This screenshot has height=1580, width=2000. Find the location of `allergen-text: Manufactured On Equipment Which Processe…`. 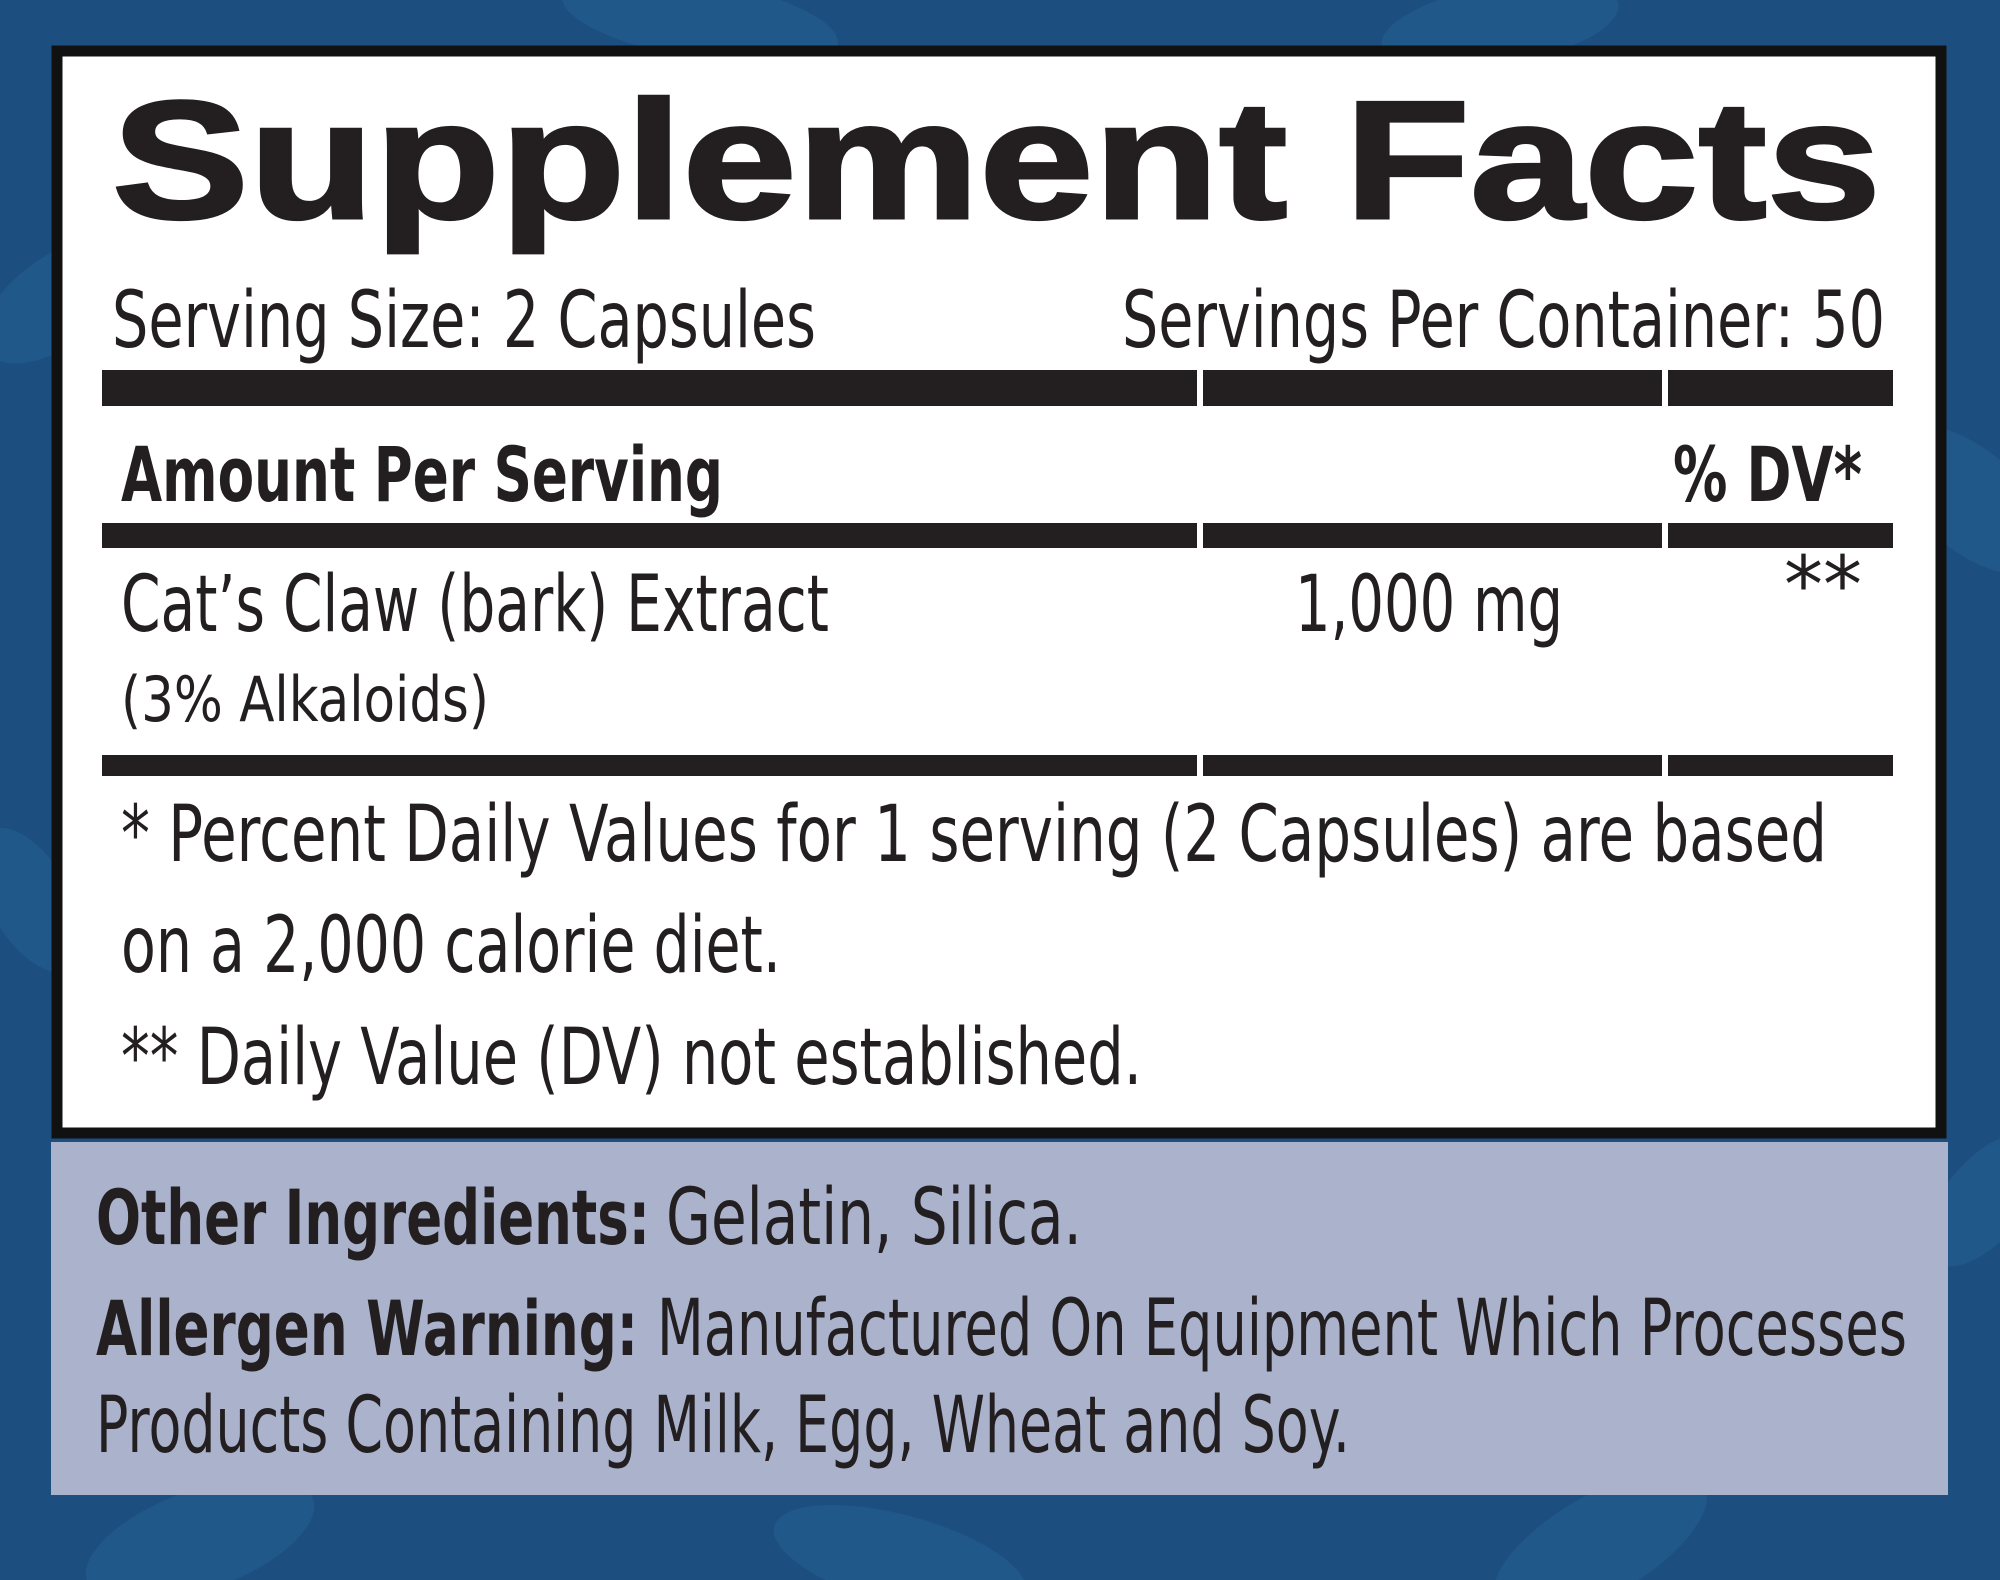

allergen-text: Manufactured On Equipment Which Processe… is located at coordinates (1282, 1329).